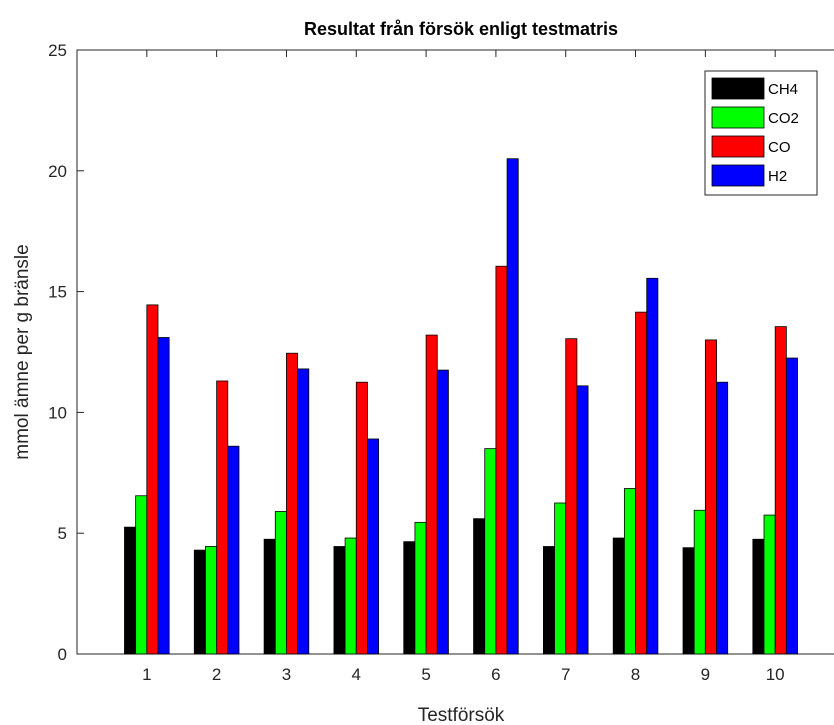 The width and height of the screenshot is (834, 725). Describe the element at coordinates (635, 674) in the screenshot. I see `x-tick-label: 8` at that location.